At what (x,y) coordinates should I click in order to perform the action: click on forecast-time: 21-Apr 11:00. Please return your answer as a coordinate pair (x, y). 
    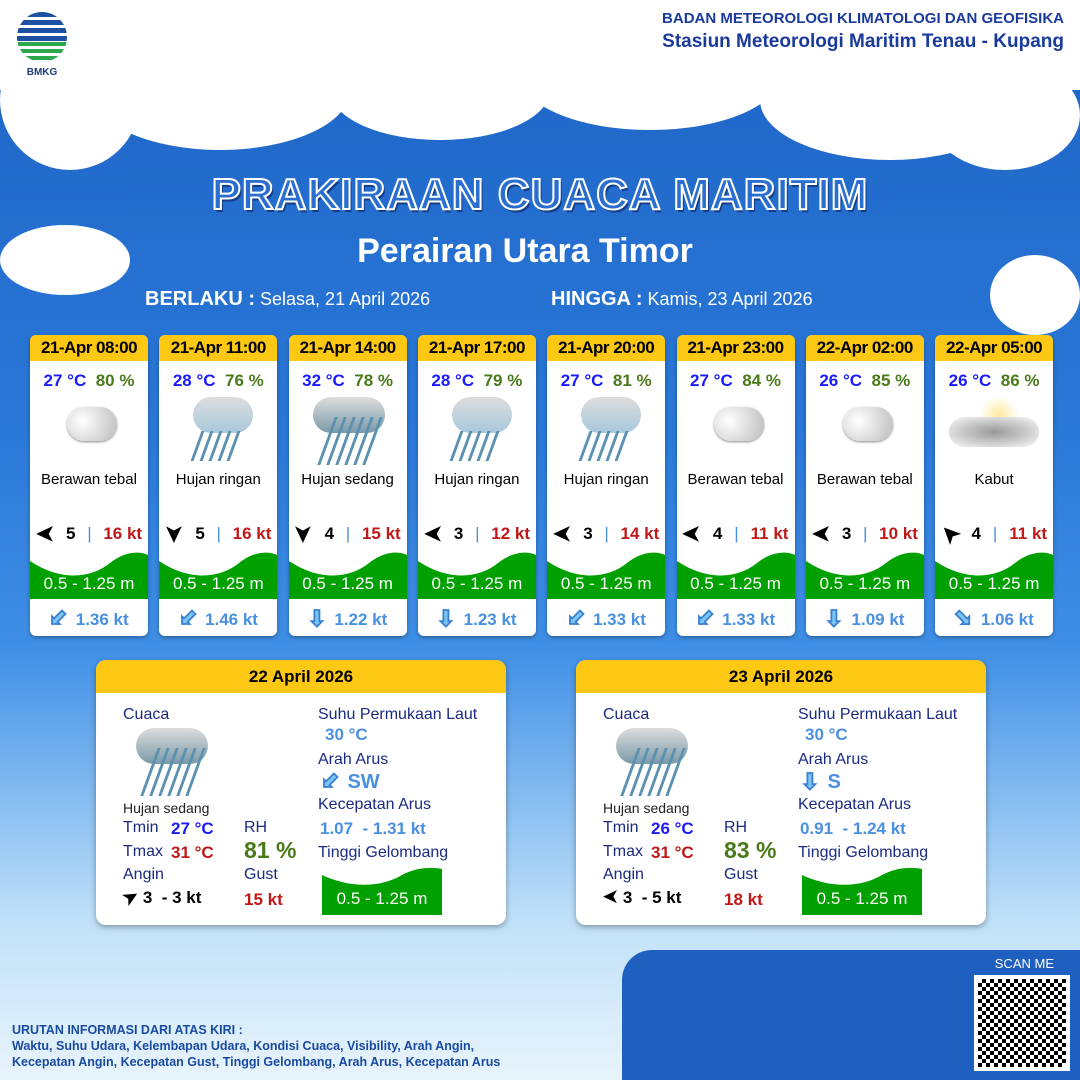
    Looking at the image, I should click on (218, 348).